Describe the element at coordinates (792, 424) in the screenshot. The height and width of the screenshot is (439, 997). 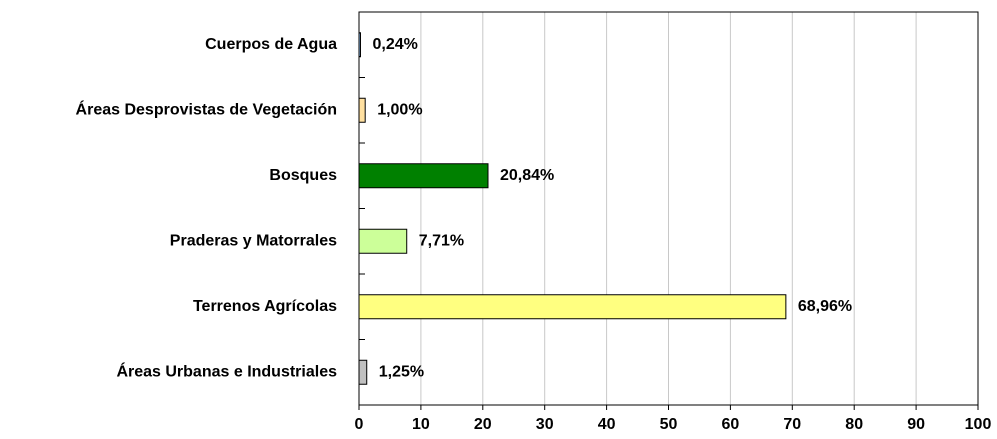
I see `x-tick-label: 70` at that location.